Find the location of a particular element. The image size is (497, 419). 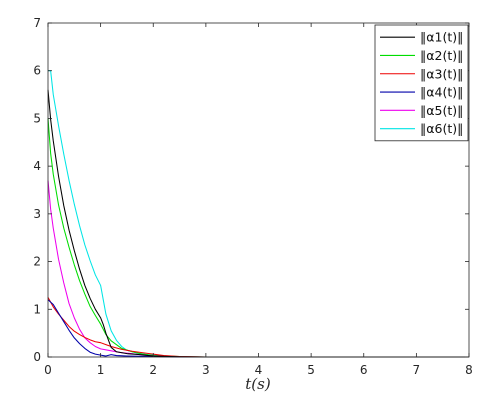

legend-box is located at coordinates (421, 83).